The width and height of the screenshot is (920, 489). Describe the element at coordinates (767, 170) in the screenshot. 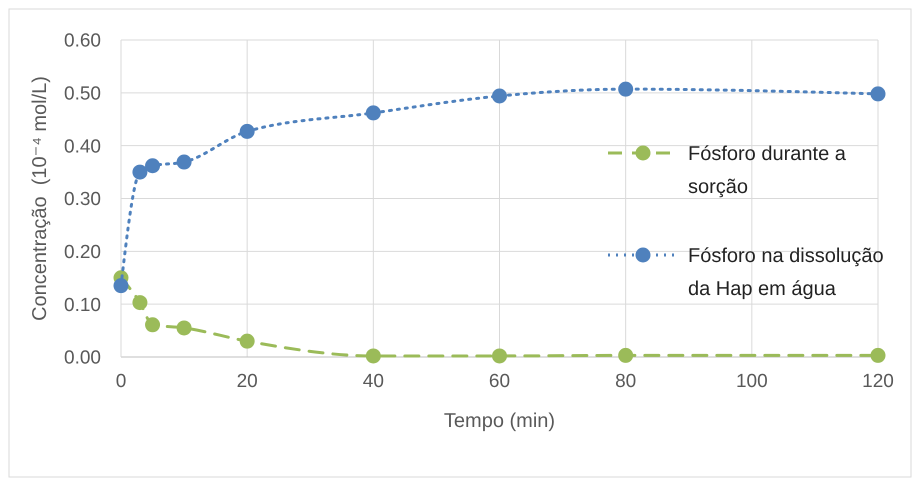

I see `legend-label: Fósforo durante a sorção` at that location.